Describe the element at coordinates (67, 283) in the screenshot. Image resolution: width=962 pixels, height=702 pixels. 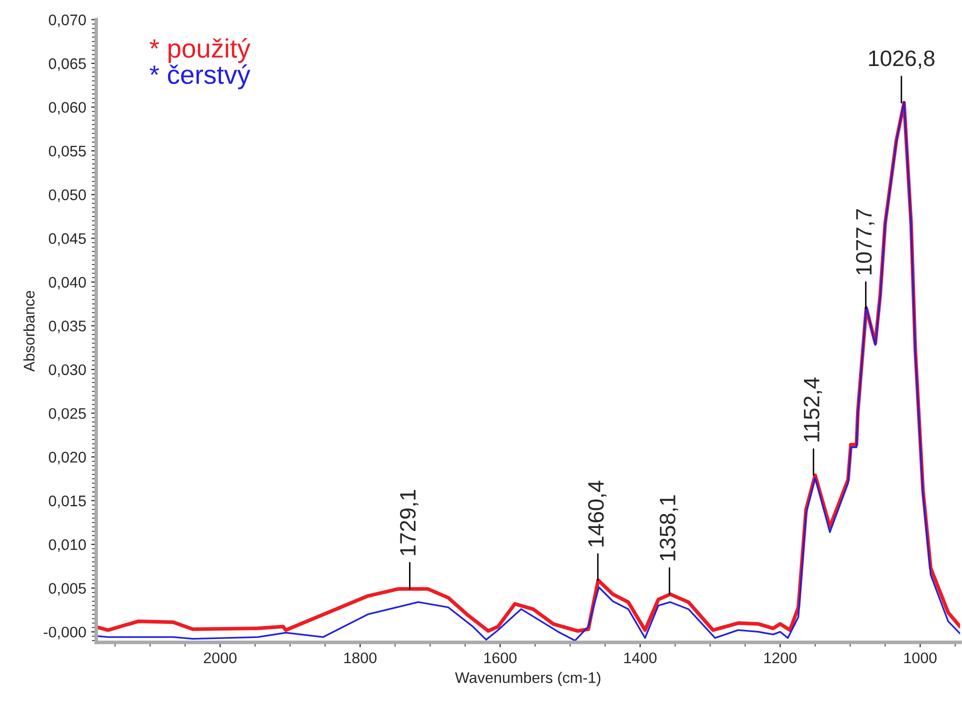
I see `y-tick-label: 0,040` at that location.